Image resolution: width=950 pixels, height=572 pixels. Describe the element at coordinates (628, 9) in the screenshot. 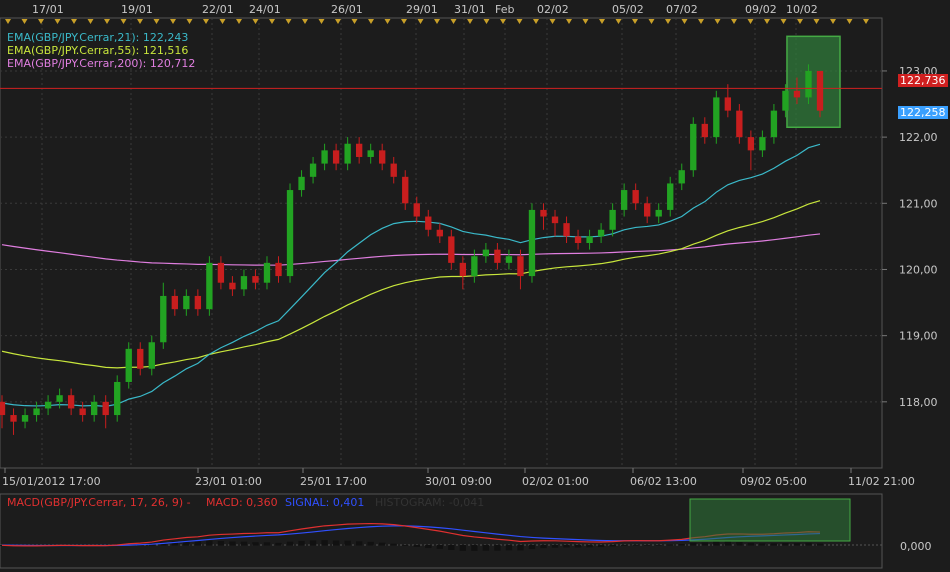

I see `top-axis-label: 05/02` at that location.